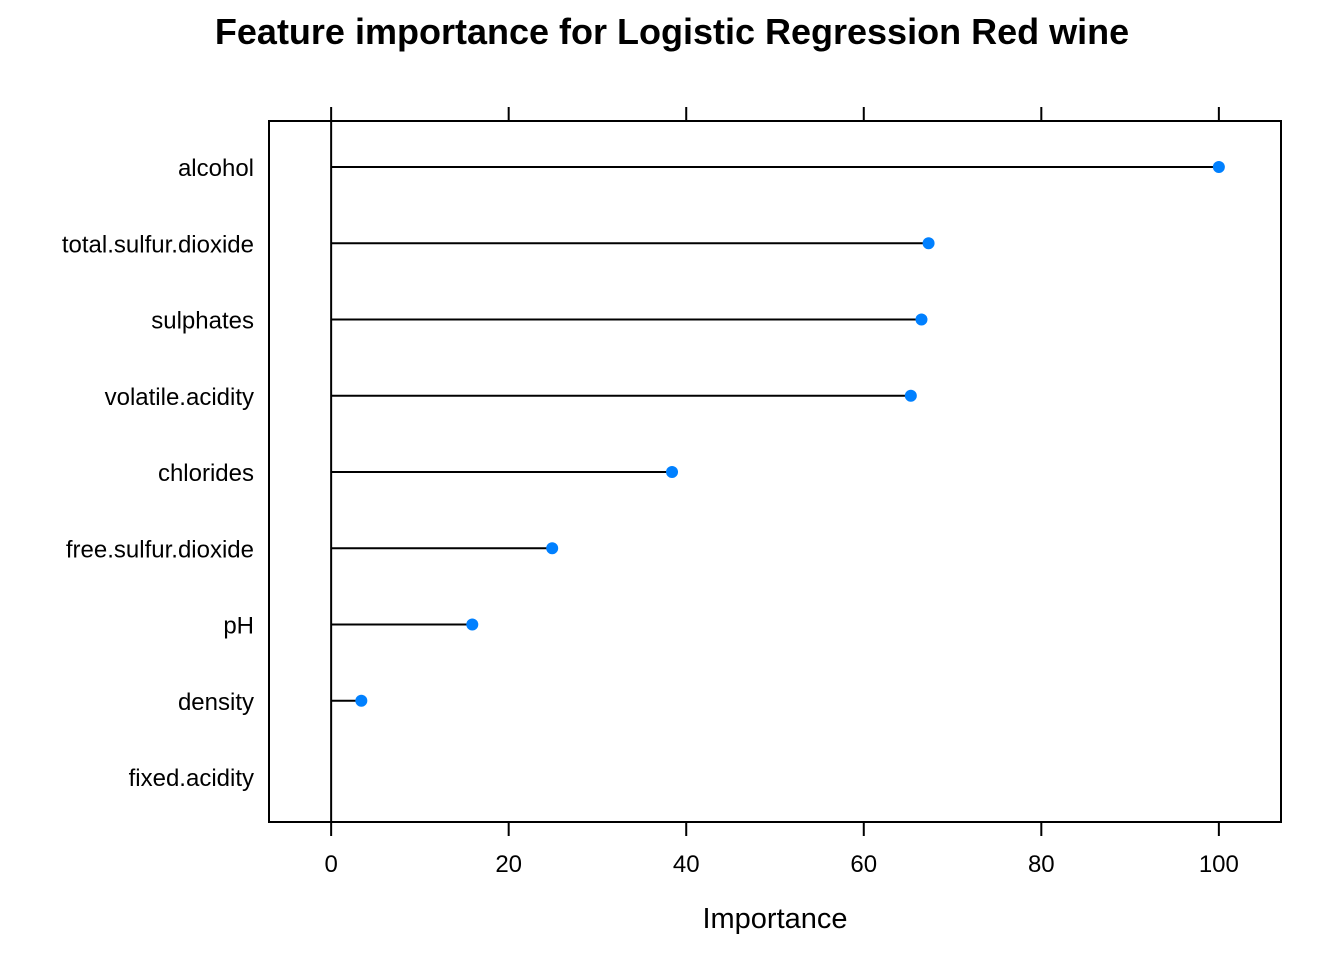 This screenshot has width=1344, height=960. What do you see at coordinates (216, 168) in the screenshot?
I see `category-label: alcohol` at bounding box center [216, 168].